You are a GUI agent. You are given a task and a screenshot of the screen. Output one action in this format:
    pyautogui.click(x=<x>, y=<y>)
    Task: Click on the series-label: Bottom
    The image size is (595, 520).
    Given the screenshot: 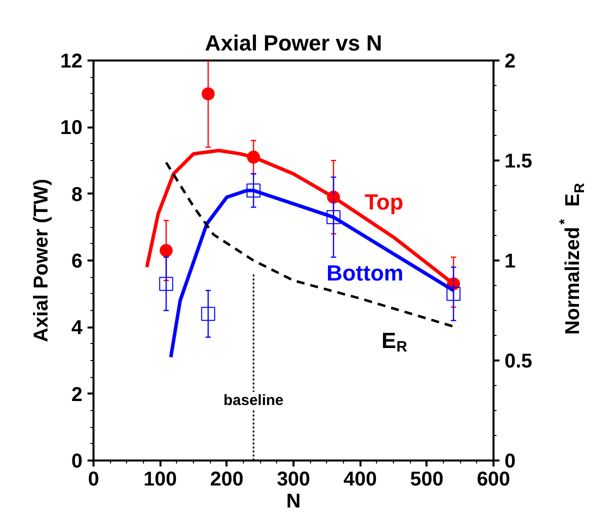 What is the action you would take?
    pyautogui.click(x=365, y=273)
    